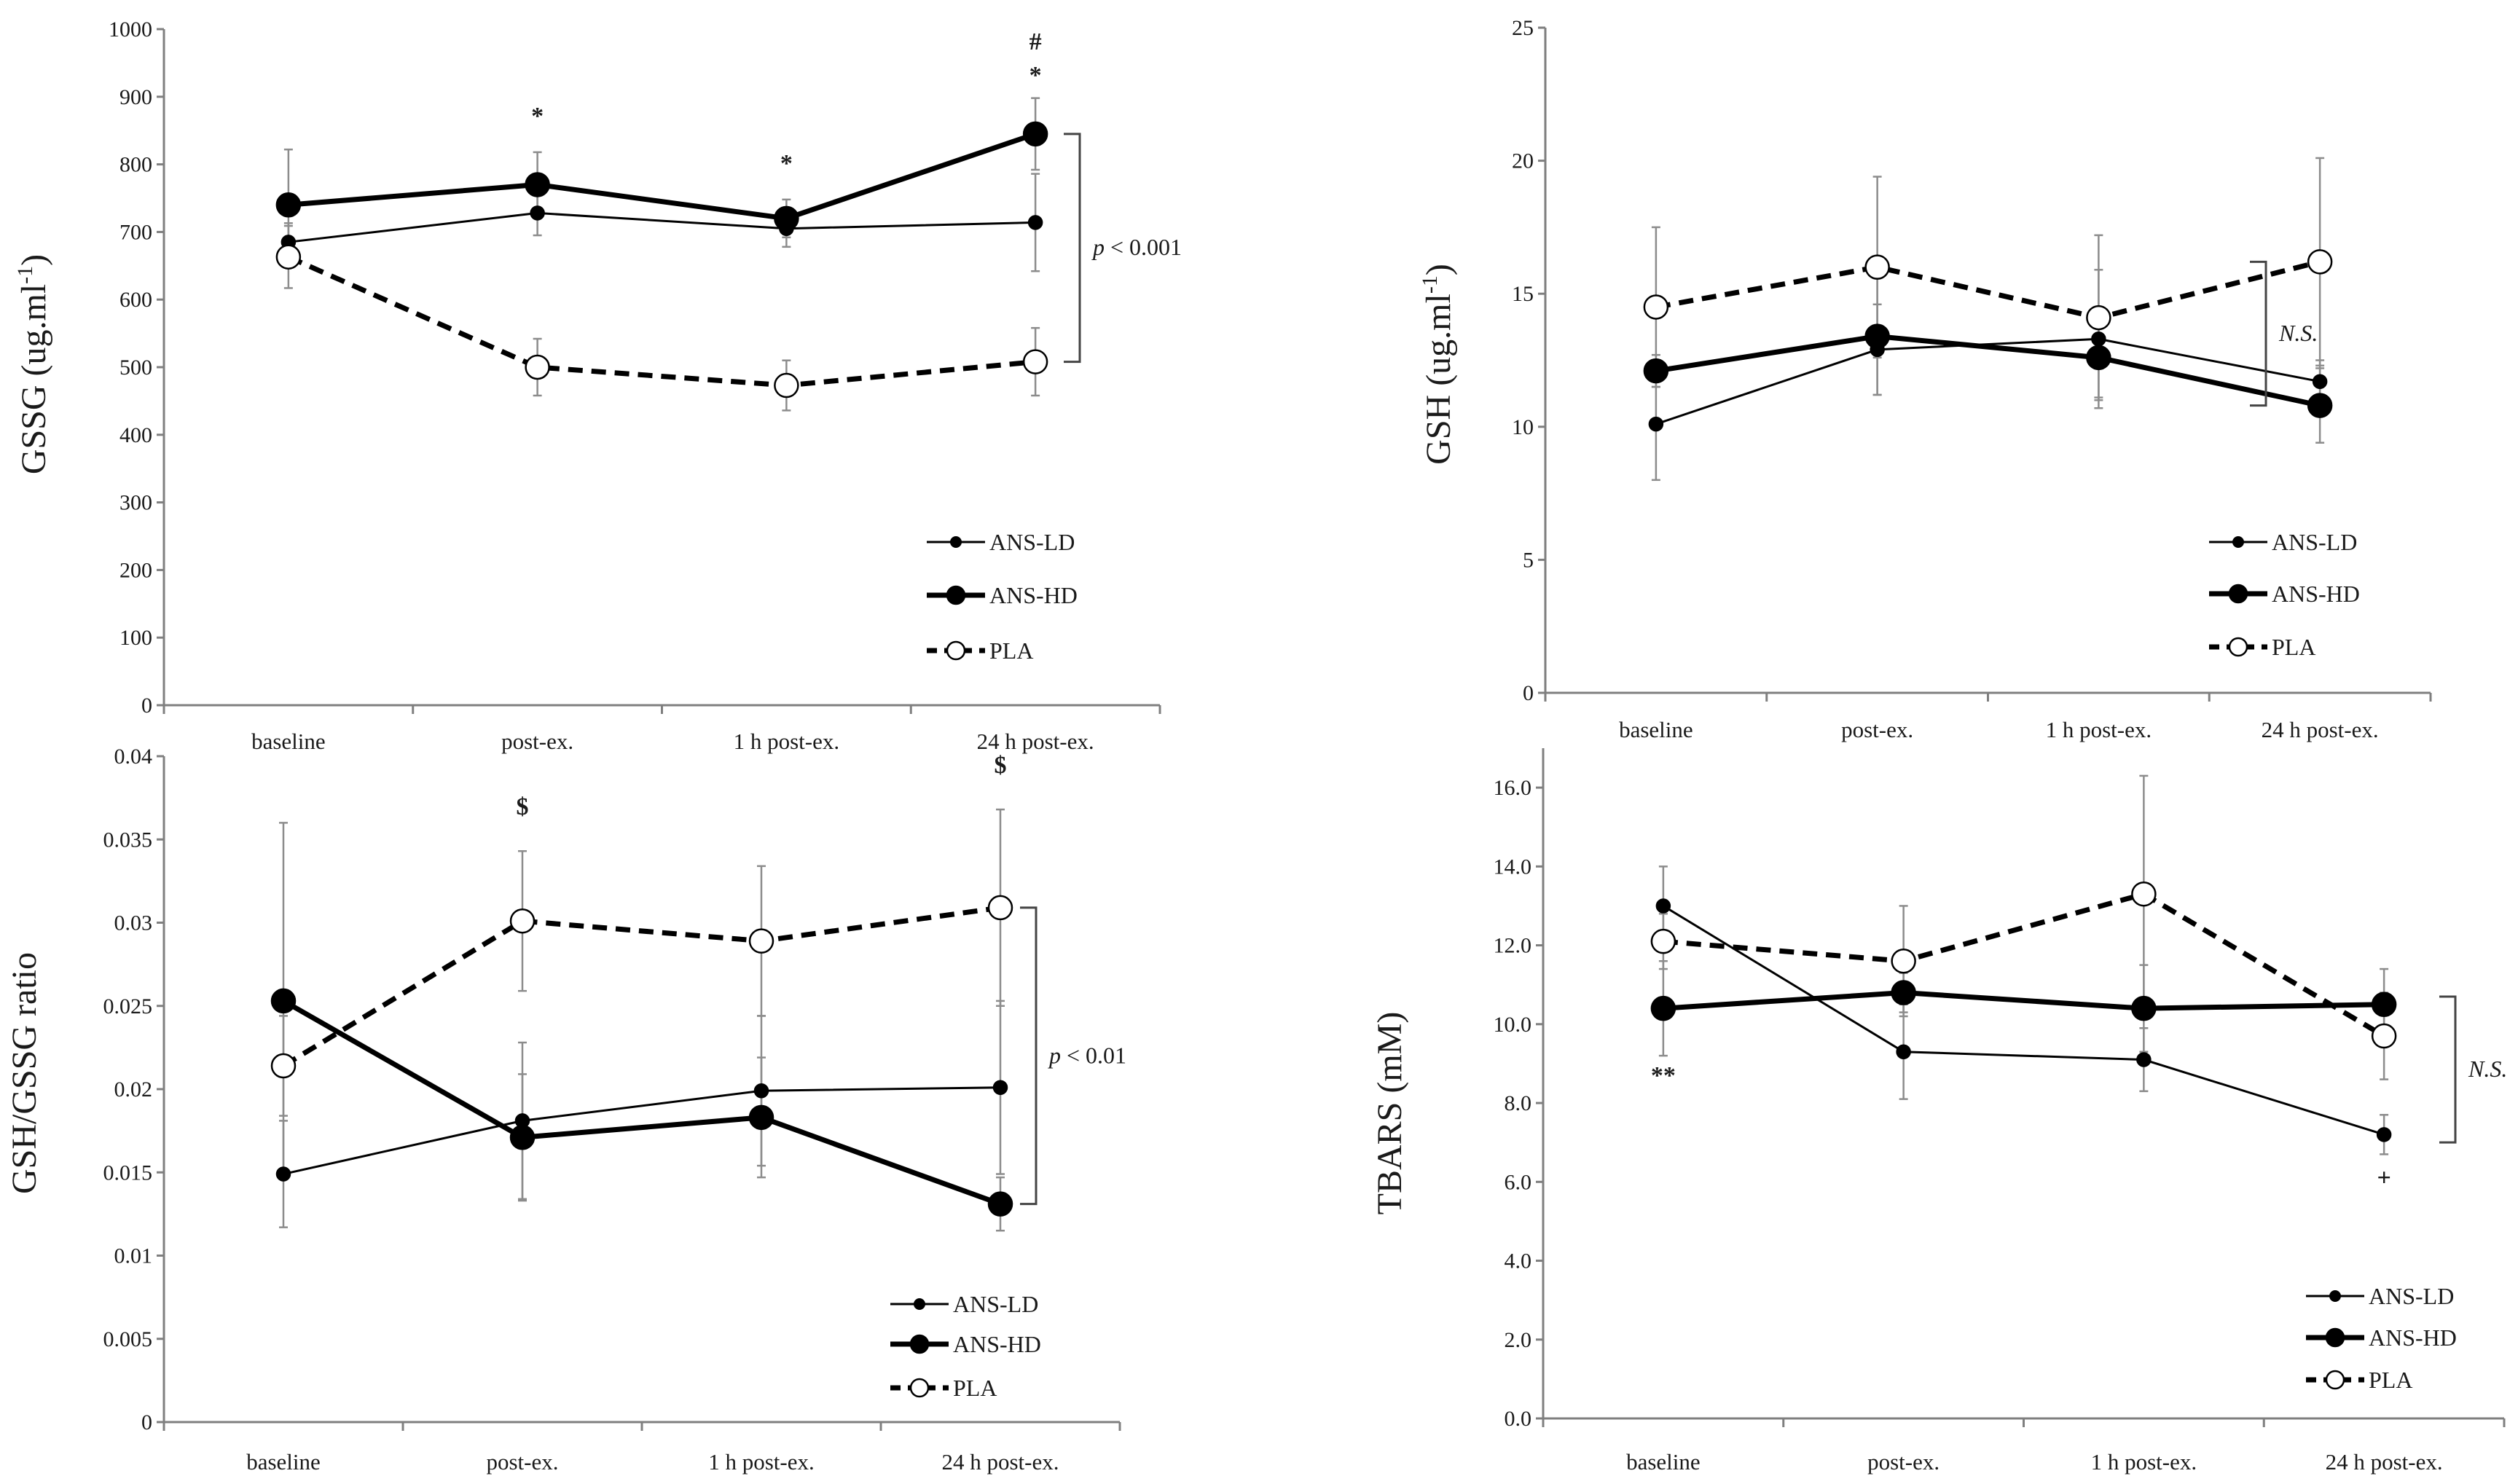 The image size is (2518, 1484). What do you see at coordinates (135, 97) in the screenshot?
I see `y-tick-label: 900` at bounding box center [135, 97].